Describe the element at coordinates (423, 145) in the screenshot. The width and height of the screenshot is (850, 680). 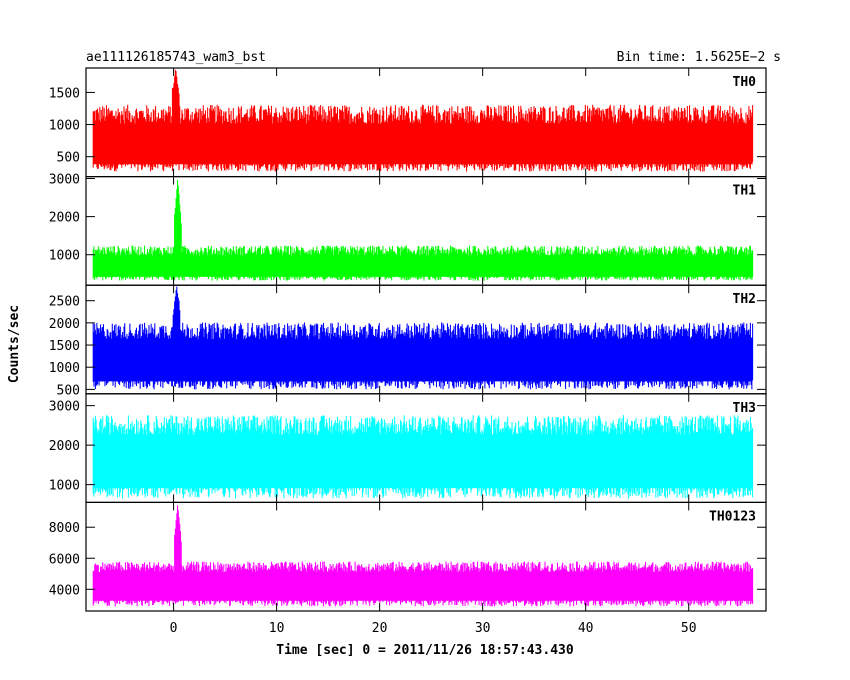
I see `series-body-th0` at that location.